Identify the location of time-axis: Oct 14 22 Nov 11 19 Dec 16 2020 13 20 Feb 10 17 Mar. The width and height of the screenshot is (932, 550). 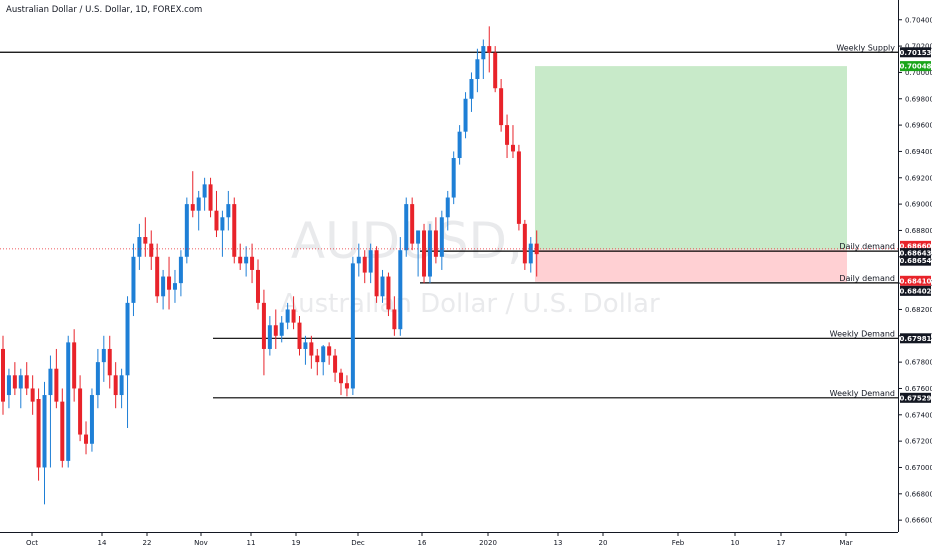
(439, 539).